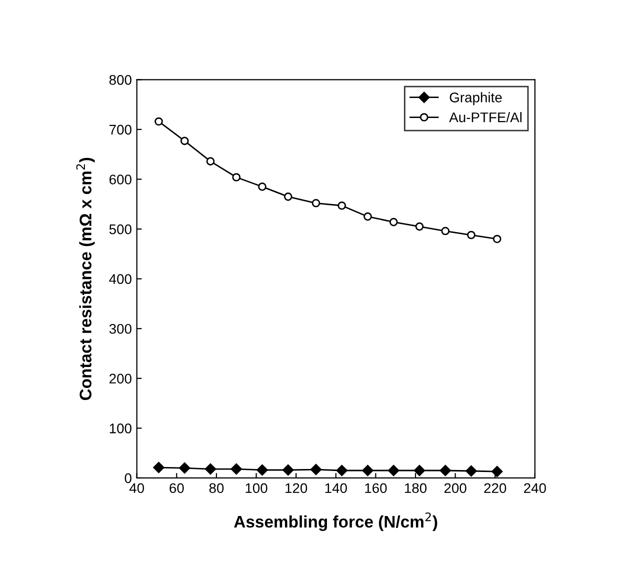 The width and height of the screenshot is (622, 561). Describe the element at coordinates (476, 99) in the screenshot. I see `legend-label: Graphite` at that location.